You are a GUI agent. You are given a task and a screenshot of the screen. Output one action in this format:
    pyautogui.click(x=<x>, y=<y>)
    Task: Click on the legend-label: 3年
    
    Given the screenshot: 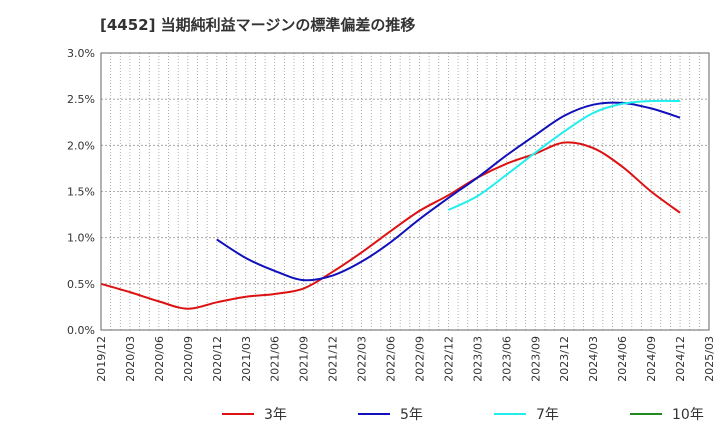 What is the action you would take?
    pyautogui.click(x=275, y=415)
    